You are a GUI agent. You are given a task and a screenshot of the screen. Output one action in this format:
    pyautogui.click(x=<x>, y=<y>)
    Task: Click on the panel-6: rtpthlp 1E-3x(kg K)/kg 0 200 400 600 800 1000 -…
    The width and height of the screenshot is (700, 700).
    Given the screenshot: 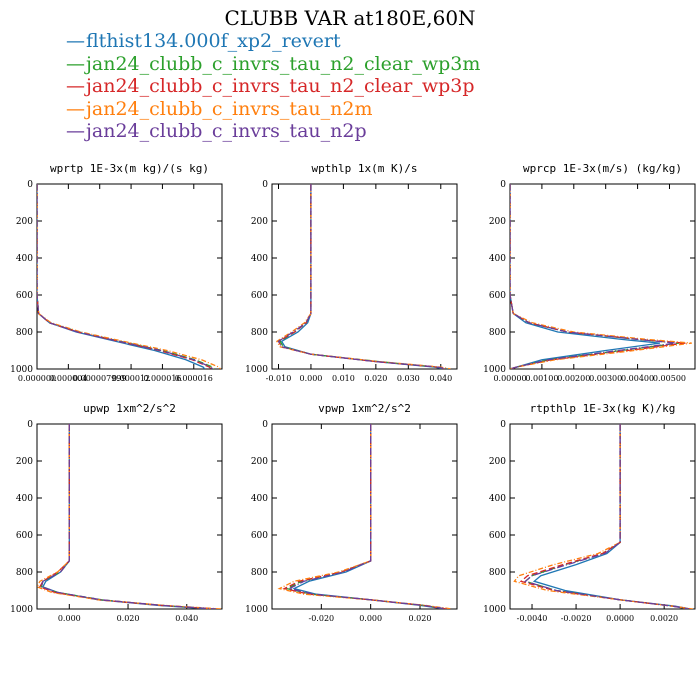 What is the action you would take?
    pyautogui.click(x=589, y=512)
    